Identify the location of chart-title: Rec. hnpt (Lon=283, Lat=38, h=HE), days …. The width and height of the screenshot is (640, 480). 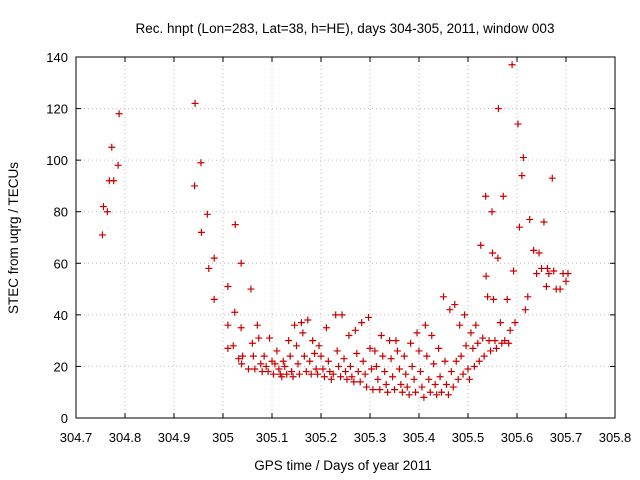
(345, 28).